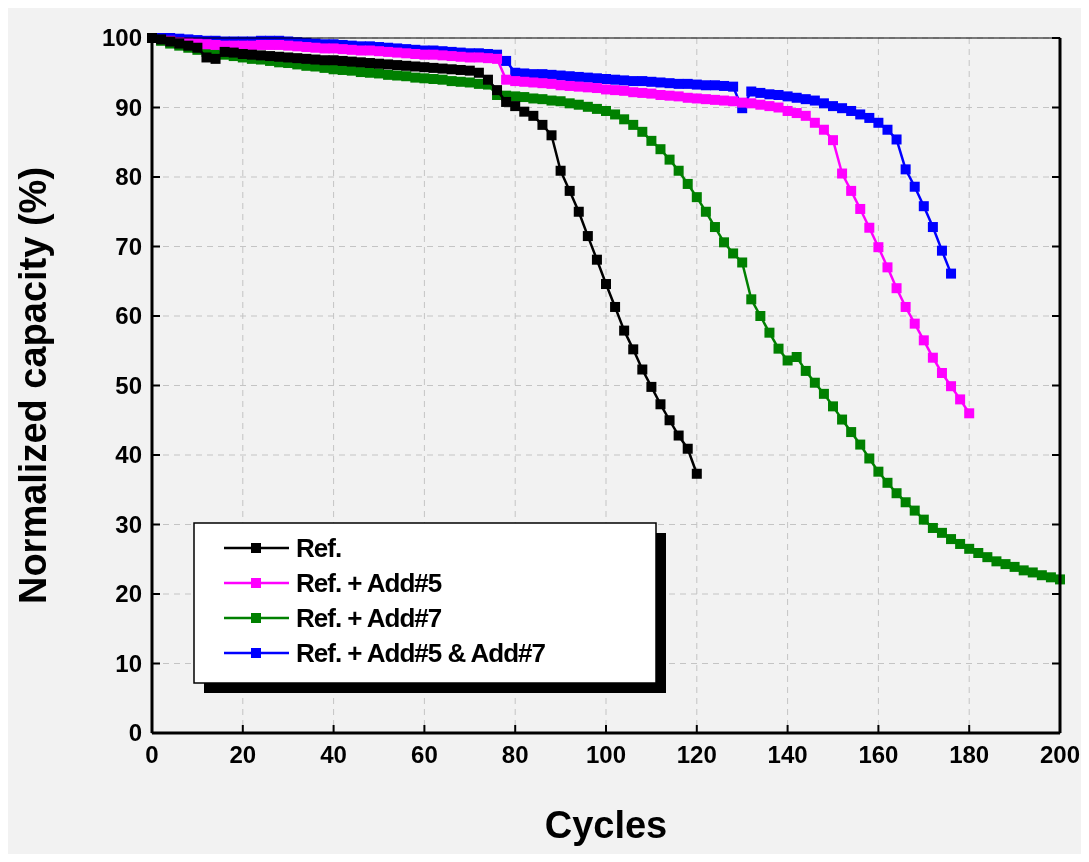 The width and height of the screenshot is (1089, 862). I want to click on y-tick-label: 60, so click(128, 316).